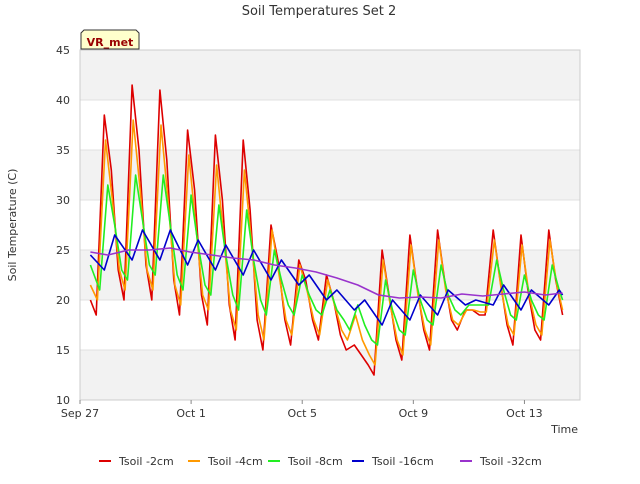 The image size is (640, 484). What do you see at coordinates (63, 225) in the screenshot?
I see `y-axis-ticks: 10 15 20 25 30 35 40 45` at bounding box center [63, 225].